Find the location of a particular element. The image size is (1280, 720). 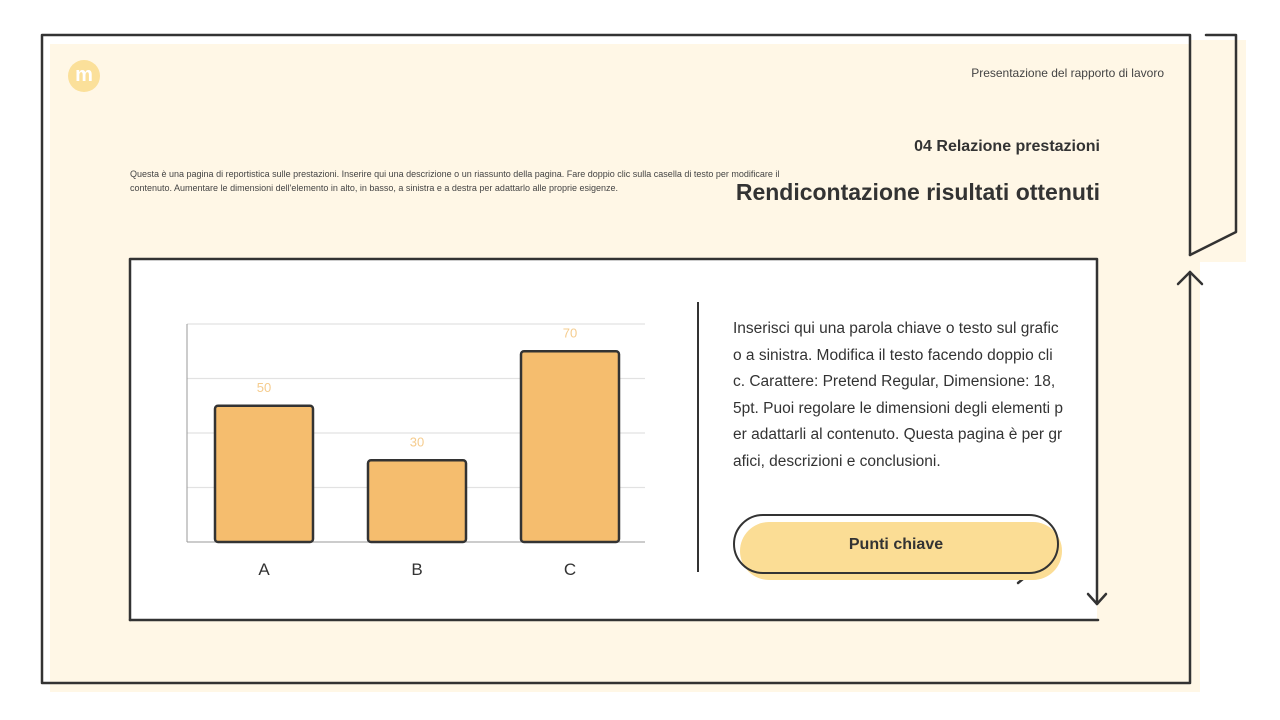

button-highlight is located at coordinates (901, 551).